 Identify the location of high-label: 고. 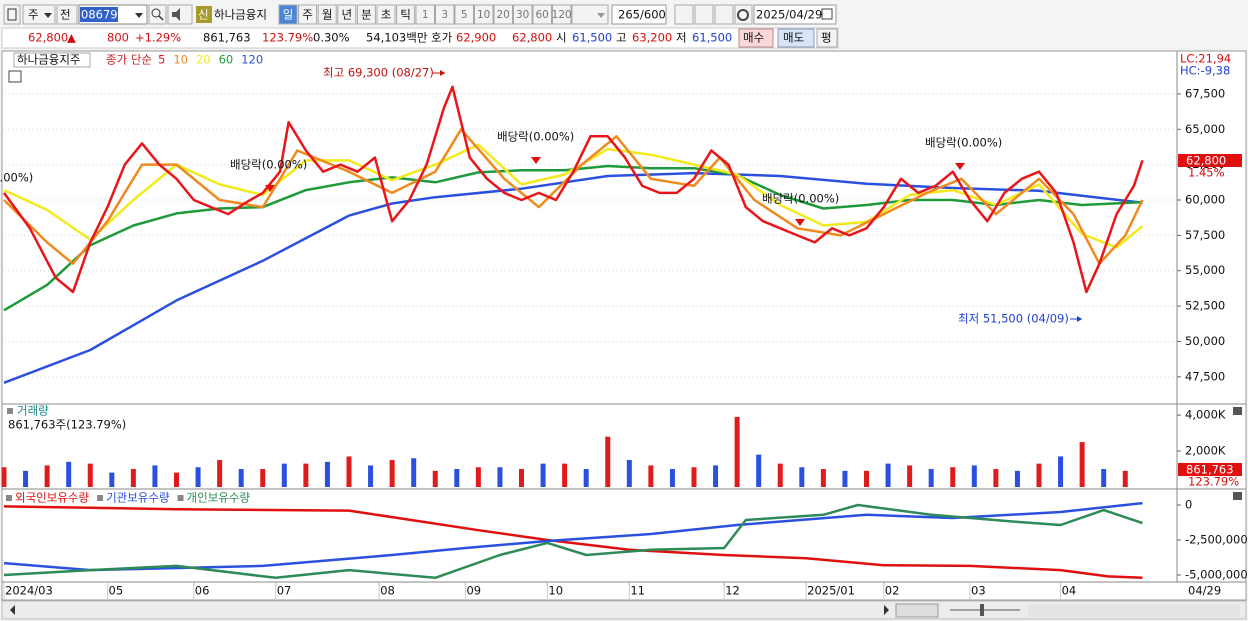
(621, 38).